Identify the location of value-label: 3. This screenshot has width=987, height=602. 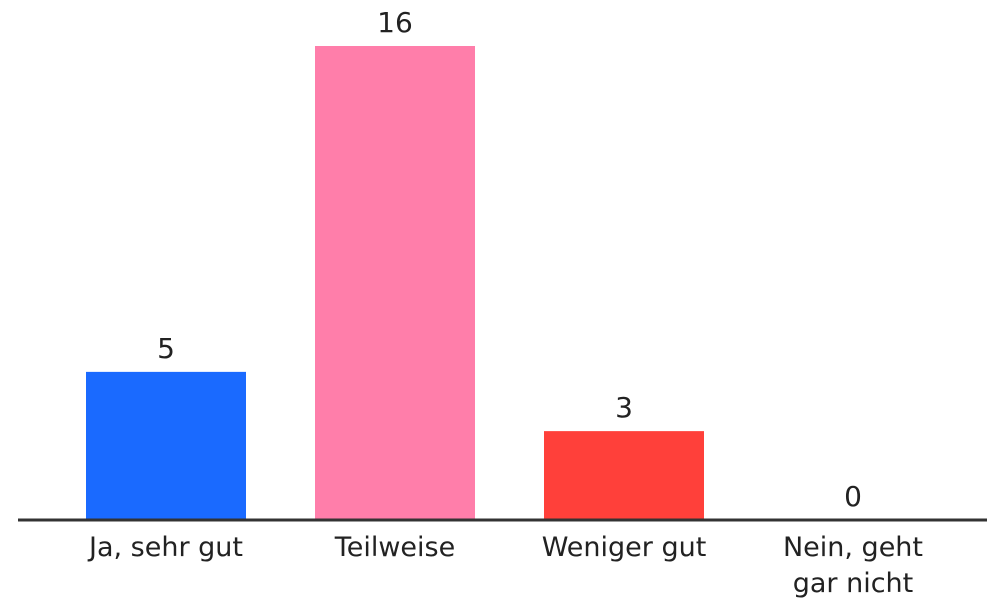
(624, 407).